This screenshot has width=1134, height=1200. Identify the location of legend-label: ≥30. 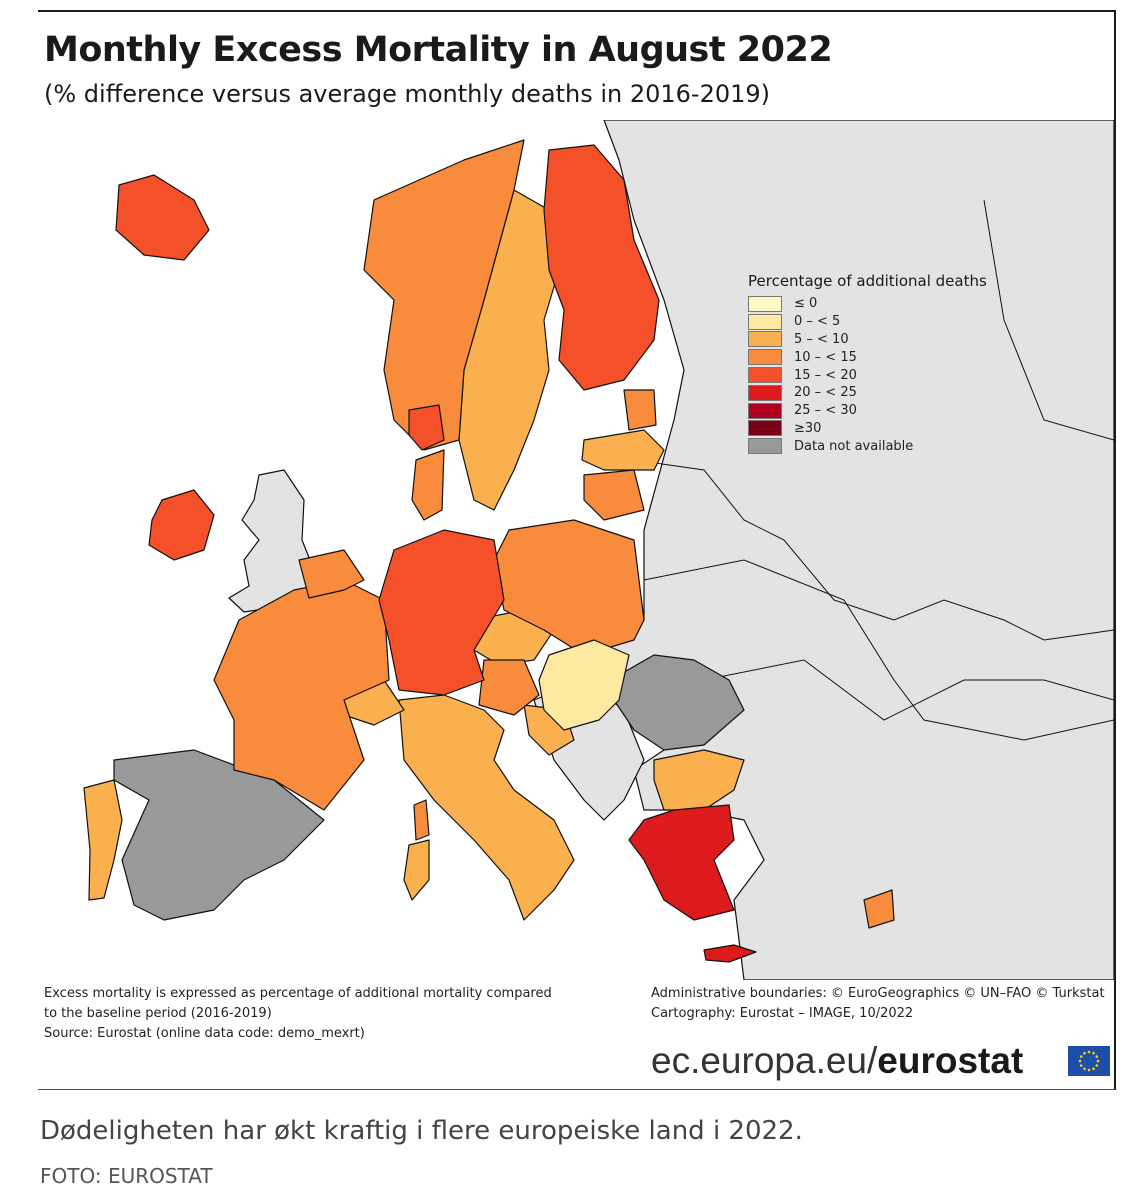
(808, 428).